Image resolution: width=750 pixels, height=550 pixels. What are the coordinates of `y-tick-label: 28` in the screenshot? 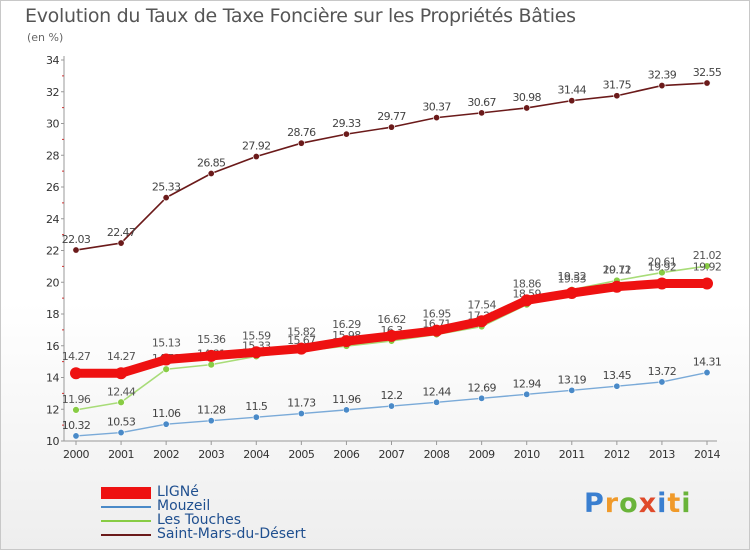 It's located at (52, 155).